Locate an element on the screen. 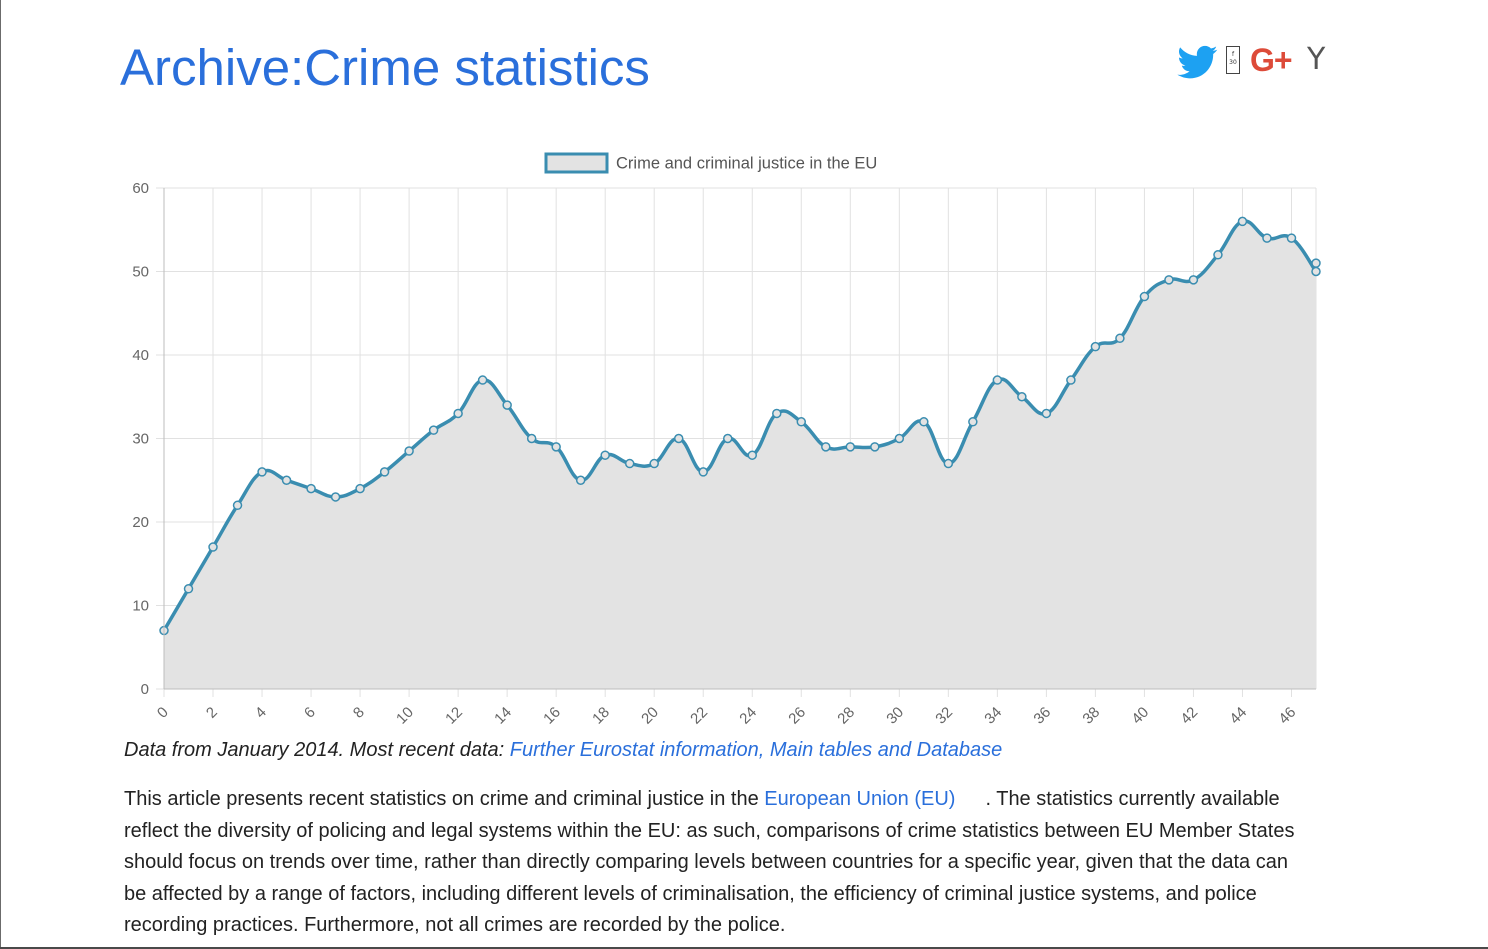 Image resolution: width=1488 pixels, height=949 pixels. y-tick-label: 50 is located at coordinates (140, 272).